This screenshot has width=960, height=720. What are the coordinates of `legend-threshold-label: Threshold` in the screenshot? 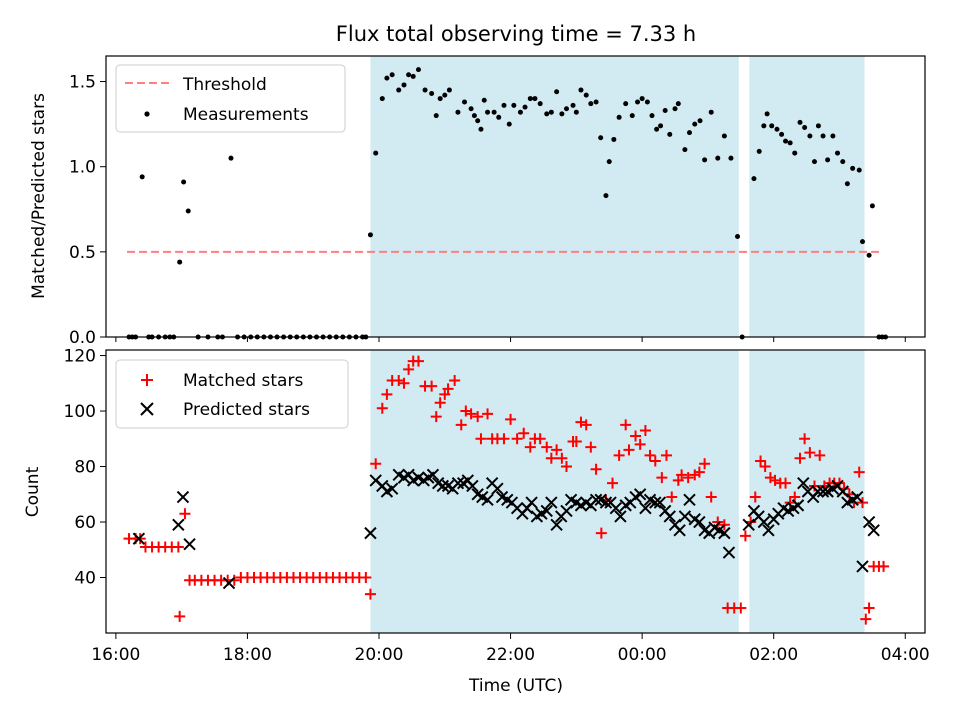 It's located at (224, 85).